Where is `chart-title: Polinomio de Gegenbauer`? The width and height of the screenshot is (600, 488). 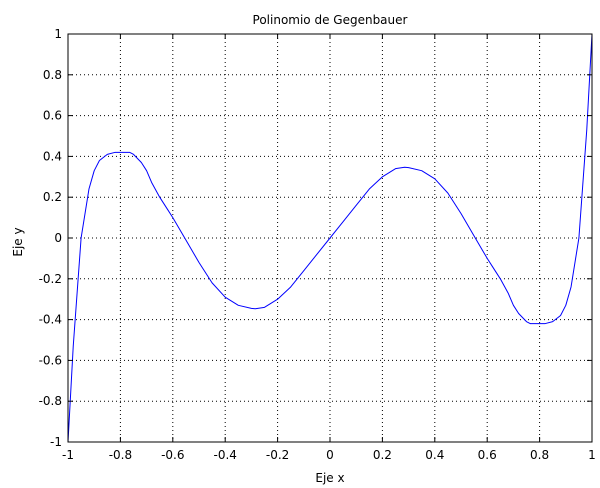
chart-title: Polinomio de Gegenbauer is located at coordinates (330, 20).